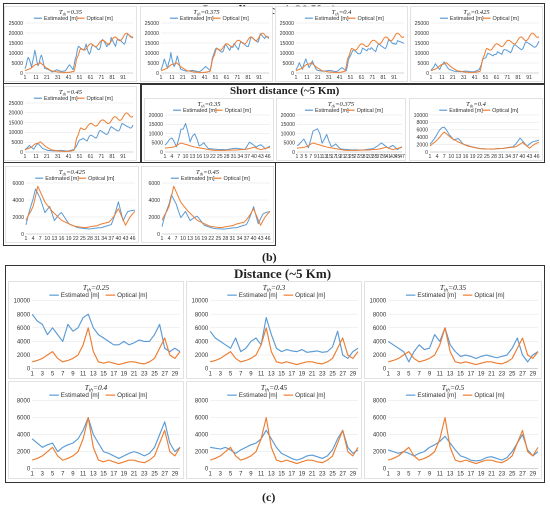  Describe the element at coordinates (183, 239) in the screenshot. I see `x-tick-label: 10` at that location.